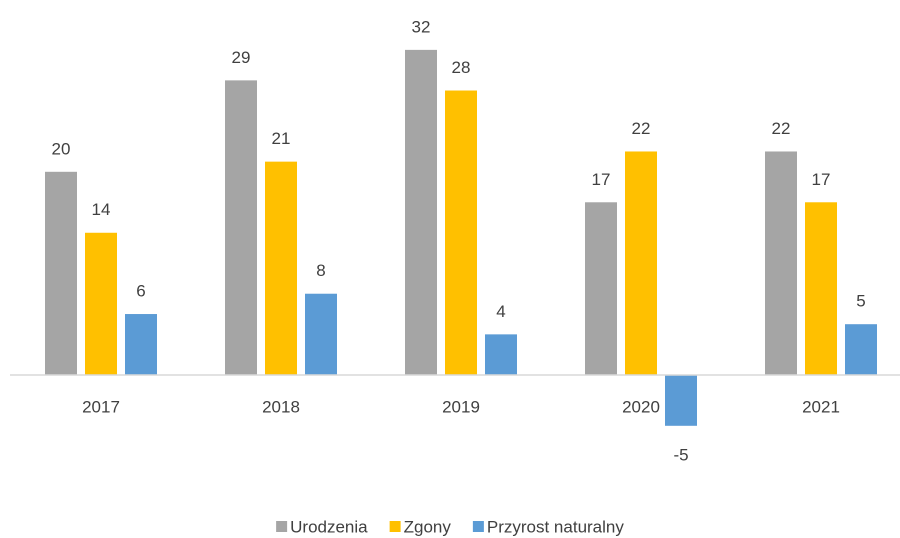 The width and height of the screenshot is (900, 538). What do you see at coordinates (101, 209) in the screenshot?
I see `data-label: 14` at bounding box center [101, 209].